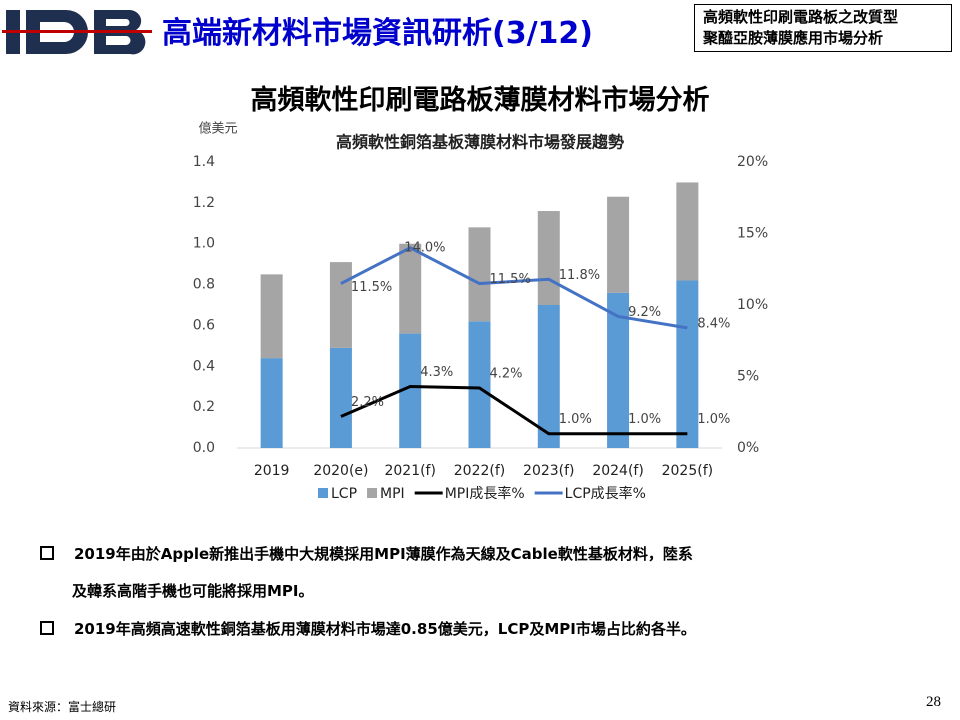  Describe the element at coordinates (217, 129) in the screenshot. I see `y-axis-label: 億美元` at that location.